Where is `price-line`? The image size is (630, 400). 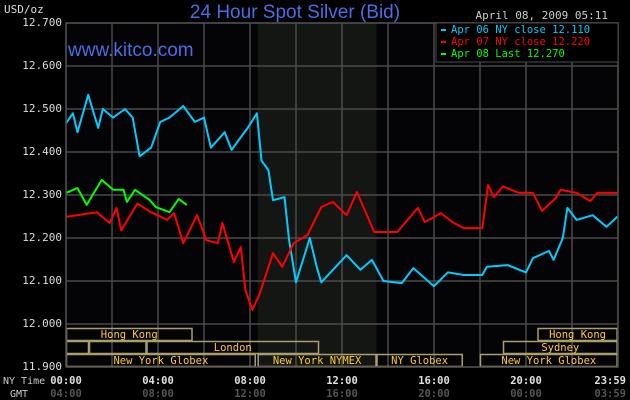 price-line is located at coordinates (126, 196).